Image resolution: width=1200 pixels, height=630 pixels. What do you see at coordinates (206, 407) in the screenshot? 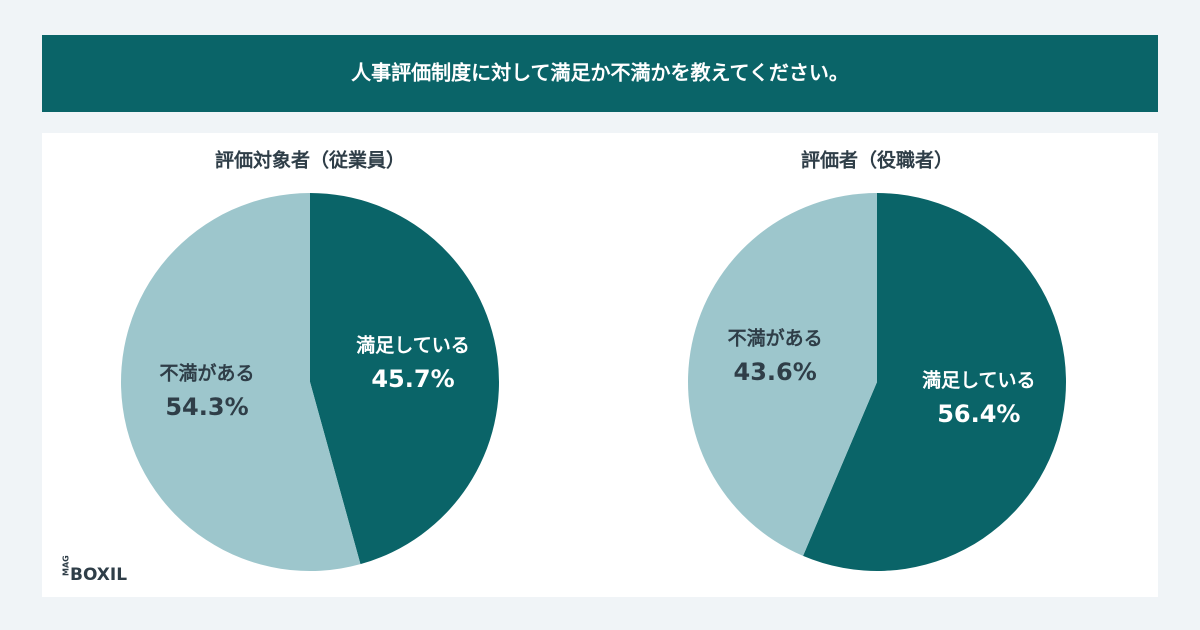
I see `value-label: 54.3%` at bounding box center [206, 407].